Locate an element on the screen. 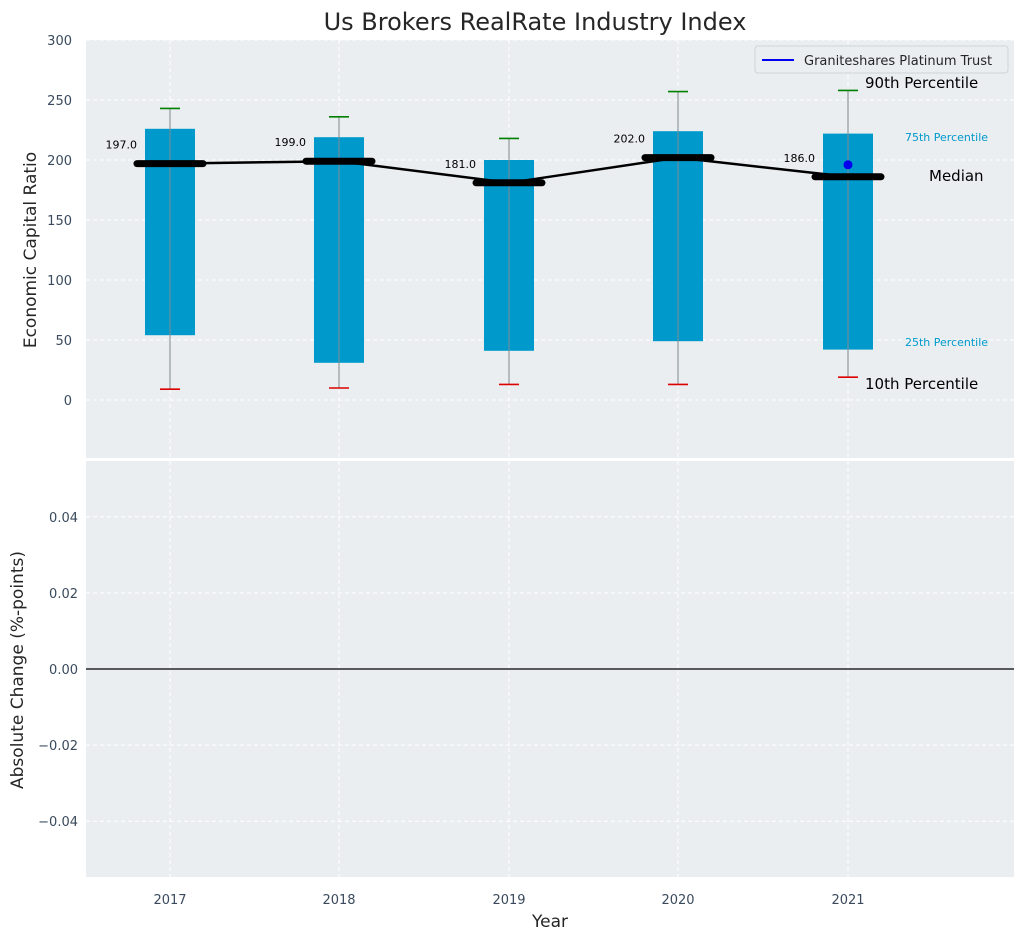 This screenshot has width=1025, height=940. top-y-tick-label: 0 is located at coordinates (68, 401).